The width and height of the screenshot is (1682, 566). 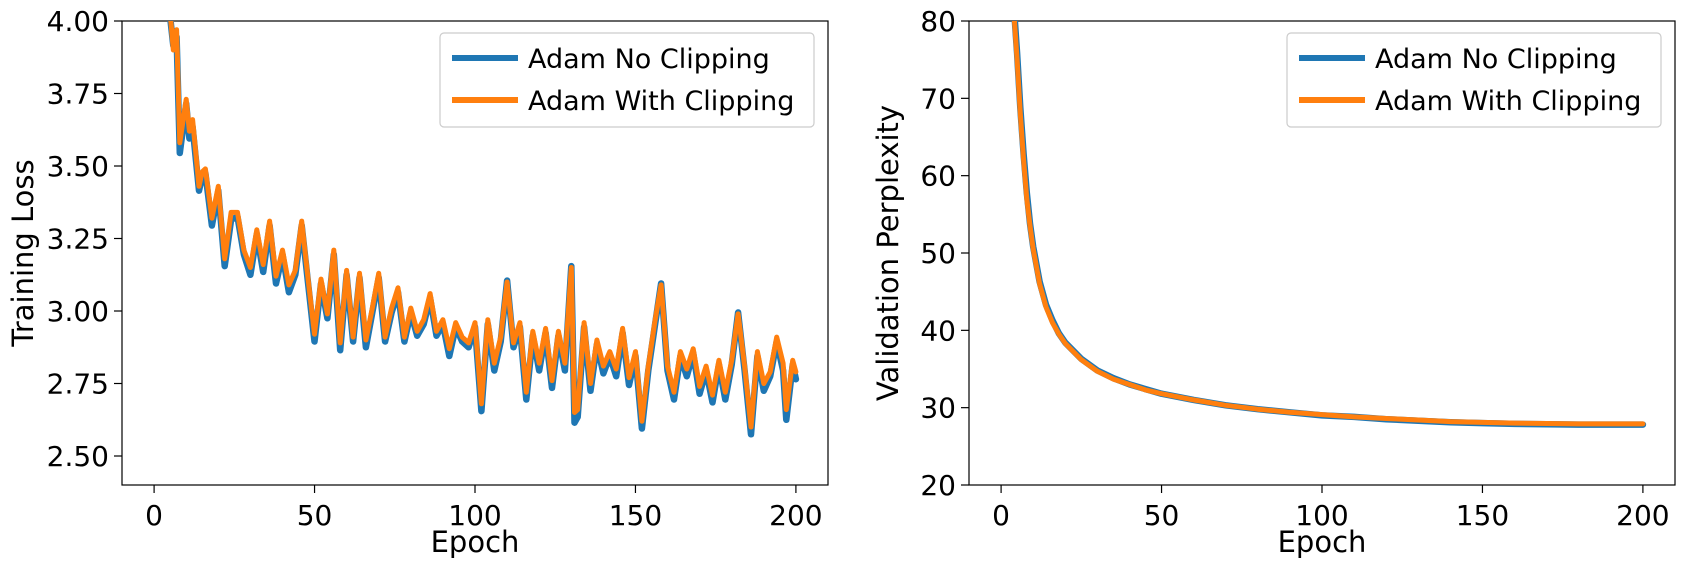 What do you see at coordinates (938, 408) in the screenshot?
I see `y-tick-label: 30` at bounding box center [938, 408].